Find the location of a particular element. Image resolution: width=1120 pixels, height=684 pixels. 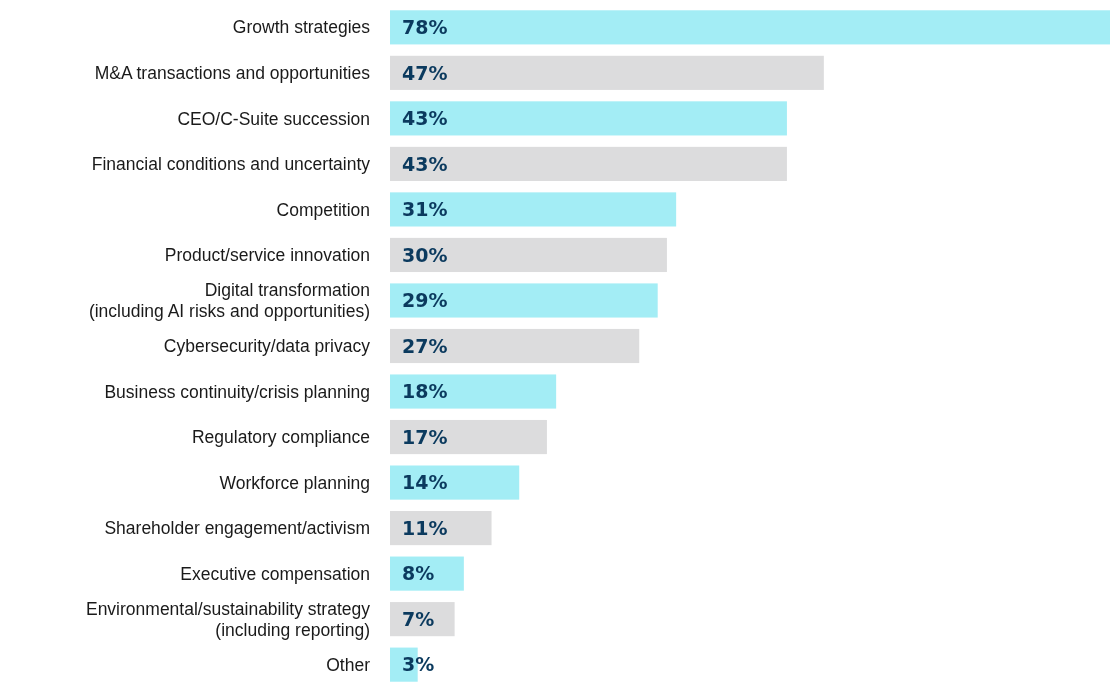

data-label: 11% is located at coordinates (425, 527).